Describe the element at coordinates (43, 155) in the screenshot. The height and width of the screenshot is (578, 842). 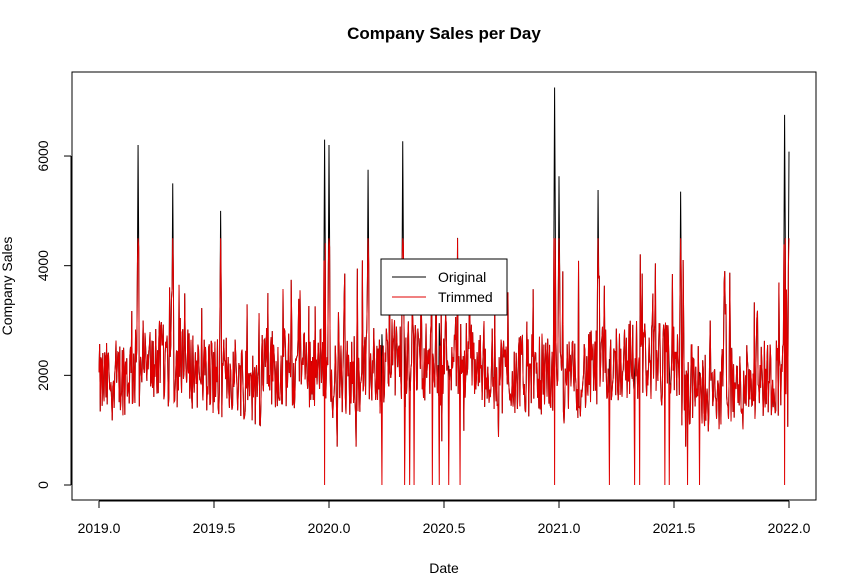
I see `y-tick-label: 6000` at that location.